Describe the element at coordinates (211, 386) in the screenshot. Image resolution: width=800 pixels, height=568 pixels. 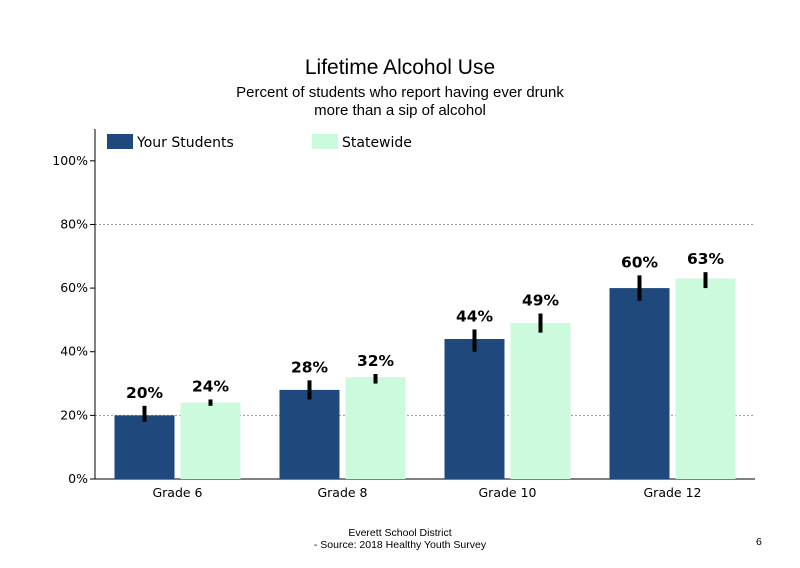
I see `data-label: 24%` at that location.